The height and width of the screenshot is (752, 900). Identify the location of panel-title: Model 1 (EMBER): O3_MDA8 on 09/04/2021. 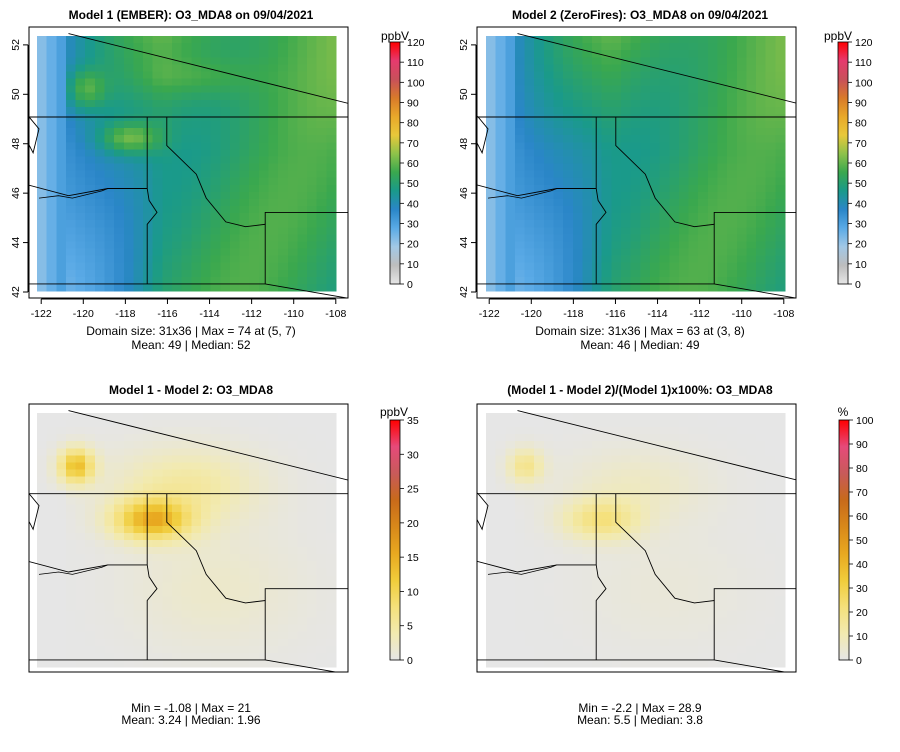
(191, 15).